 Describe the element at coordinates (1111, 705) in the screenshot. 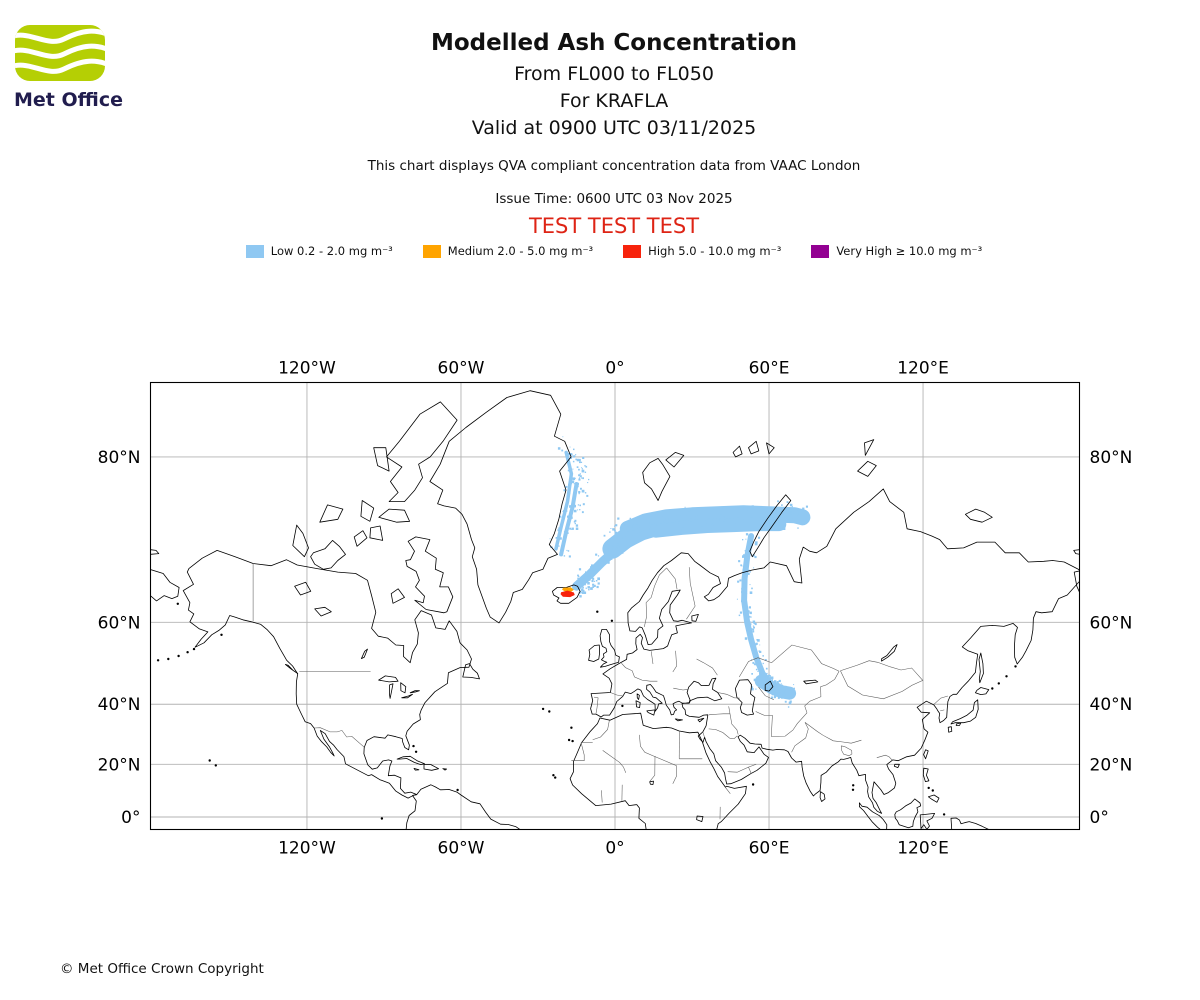

I see `y-tick-label-right: 40°N` at that location.